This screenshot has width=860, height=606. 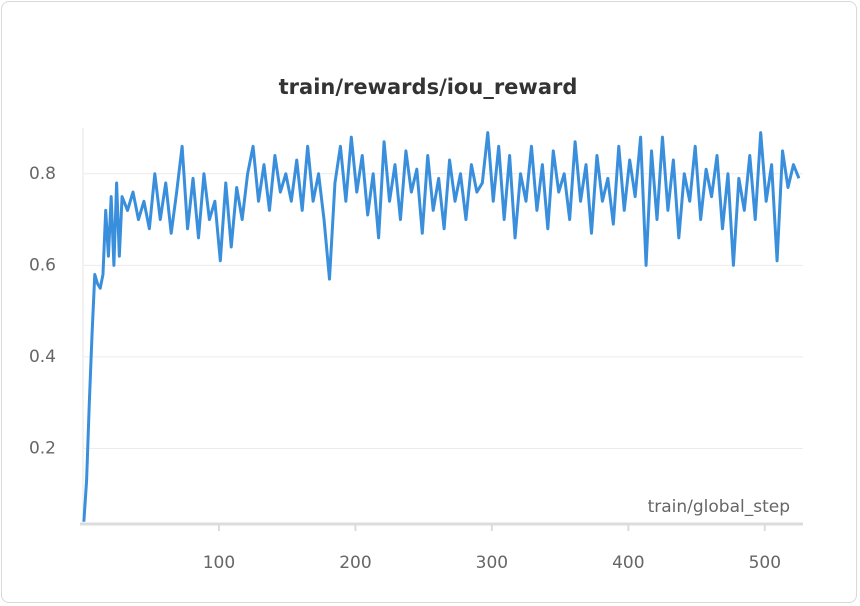 What do you see at coordinates (42, 174) in the screenshot?
I see `y-tick-label: 0.8` at bounding box center [42, 174].